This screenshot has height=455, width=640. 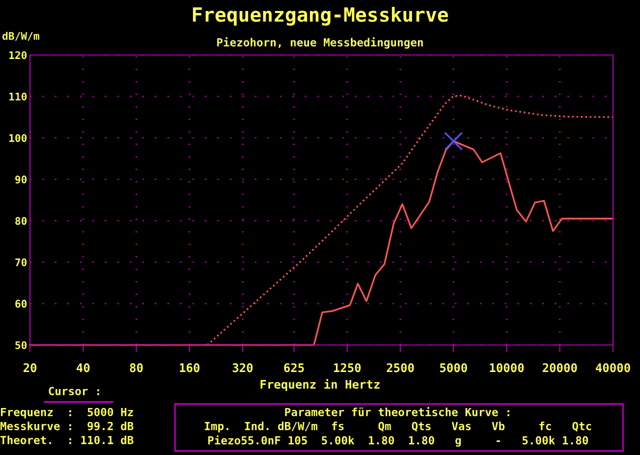 I want to click on text: Imp. Ind. dB/W/m fs Qm Qts Vas Vb fc Qtc, so click(x=398, y=427).